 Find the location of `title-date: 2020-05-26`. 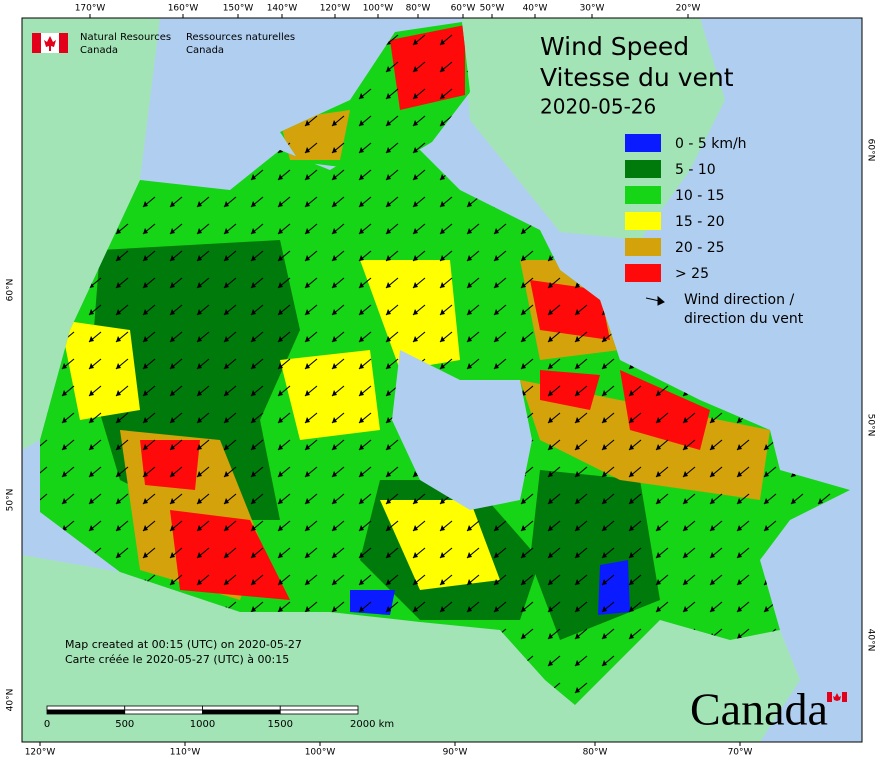

title-date: 2020-05-26 is located at coordinates (598, 107).